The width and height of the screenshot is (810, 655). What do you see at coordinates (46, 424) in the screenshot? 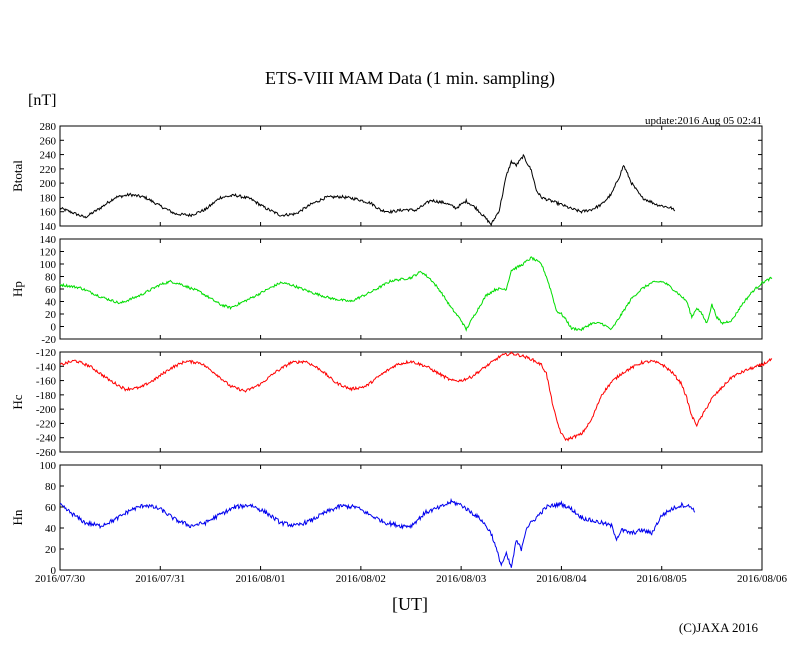
I see `y-tick-label: -220` at bounding box center [46, 424].